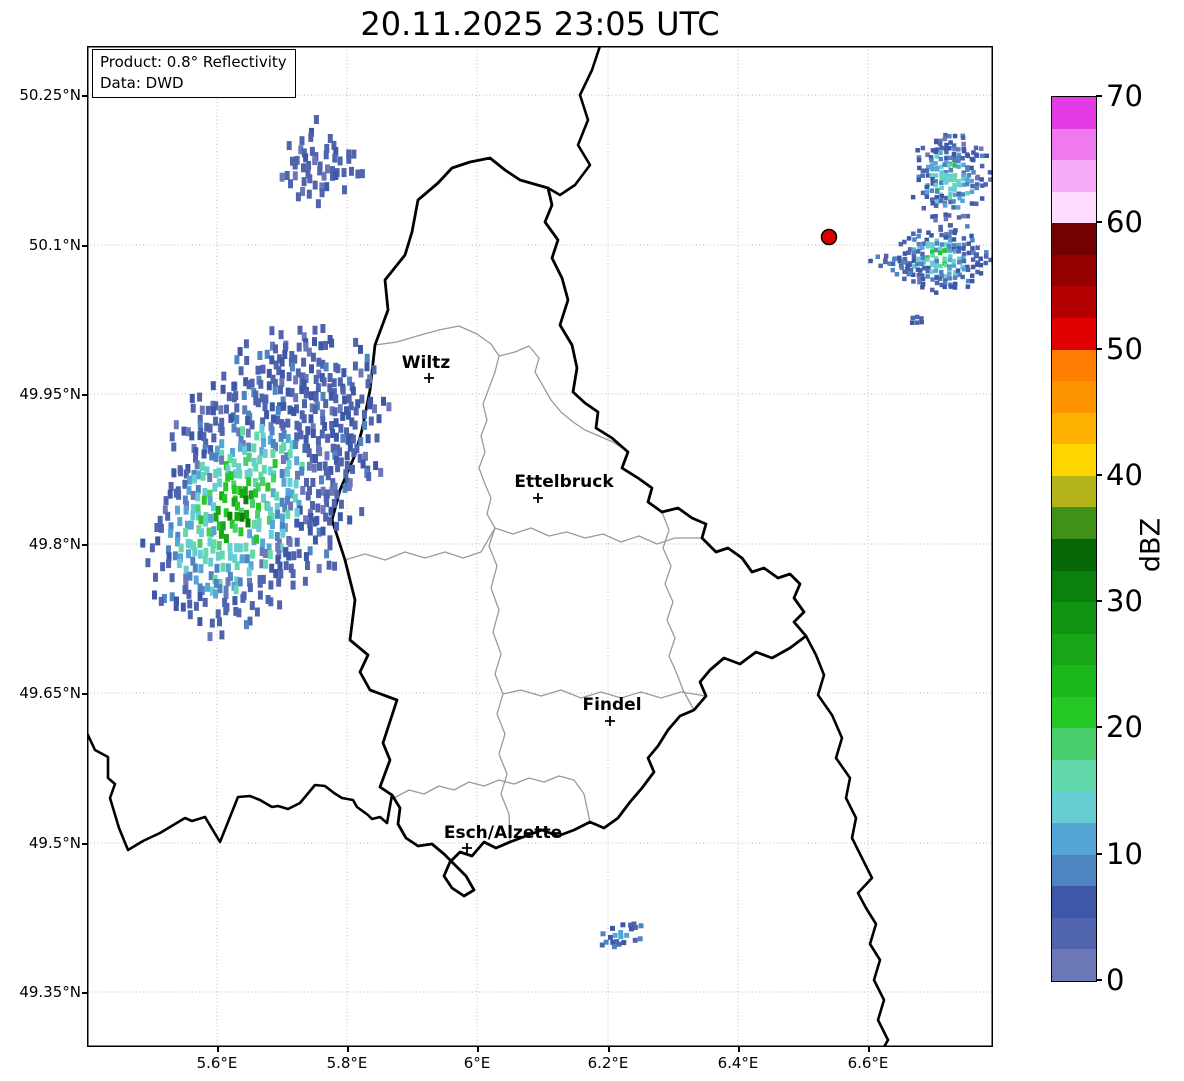  What do you see at coordinates (266, 483) in the screenshot?
I see `radar-echo-west-main` at bounding box center [266, 483].